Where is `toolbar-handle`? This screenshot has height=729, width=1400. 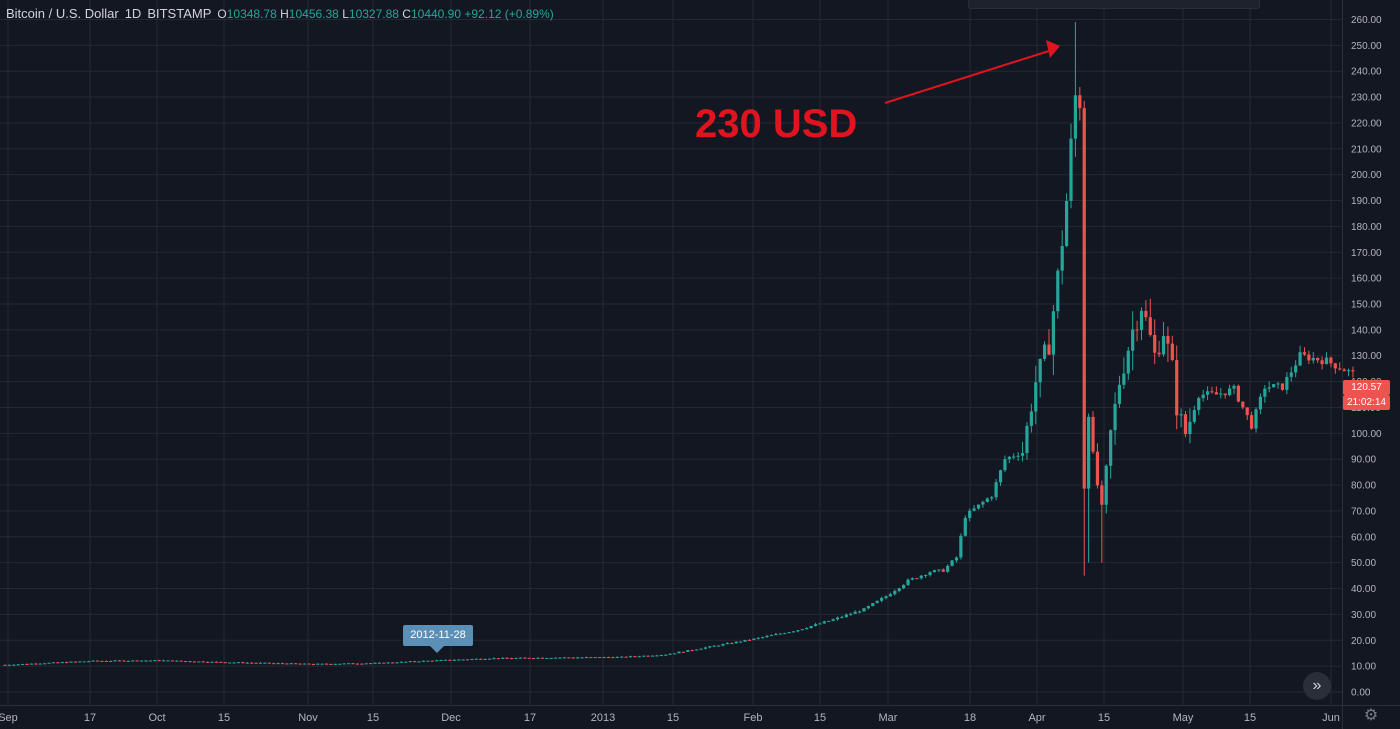 toolbar-handle is located at coordinates (1114, 4).